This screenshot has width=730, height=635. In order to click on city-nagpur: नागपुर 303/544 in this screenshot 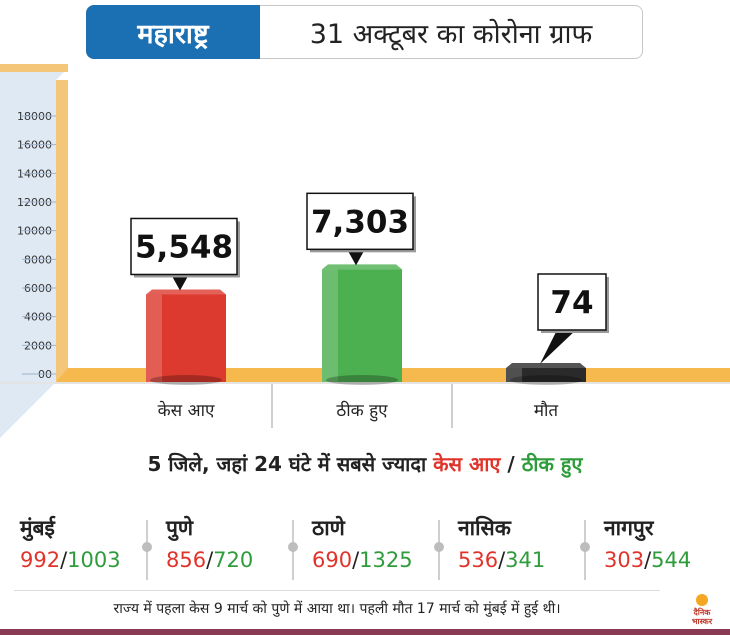, I will do `click(648, 544)`.